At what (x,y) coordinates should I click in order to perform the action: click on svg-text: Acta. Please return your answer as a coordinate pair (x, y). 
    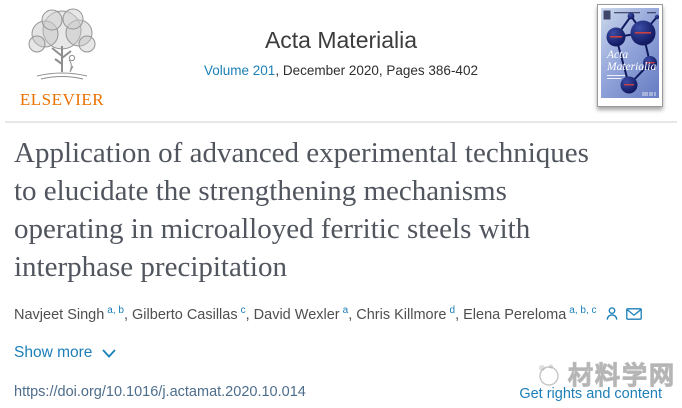
    Looking at the image, I should click on (617, 55).